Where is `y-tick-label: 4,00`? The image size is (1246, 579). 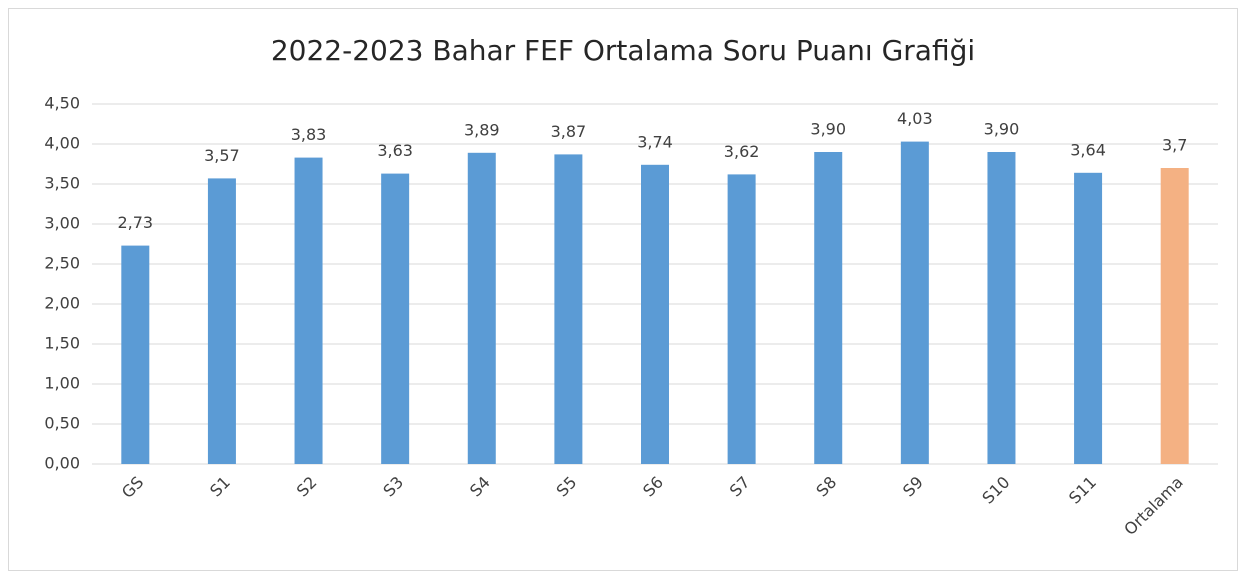
y-tick-label: 4,00 is located at coordinates (62, 143).